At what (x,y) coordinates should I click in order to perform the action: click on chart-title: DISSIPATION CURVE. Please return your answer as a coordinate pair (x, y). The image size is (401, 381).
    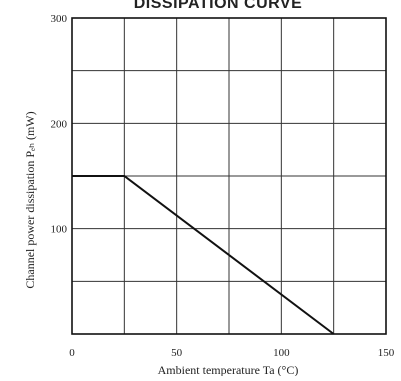
    Looking at the image, I should click on (218, 6).